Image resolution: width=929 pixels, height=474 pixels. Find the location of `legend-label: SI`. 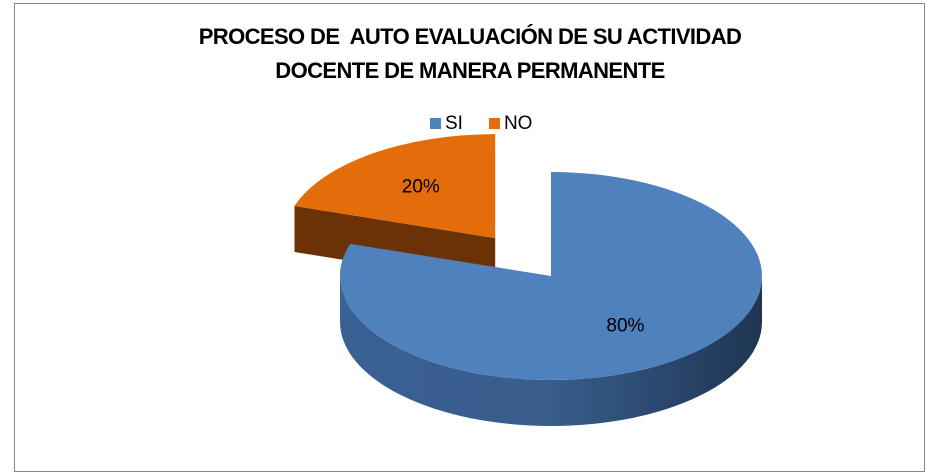

legend-label: SI is located at coordinates (454, 123).